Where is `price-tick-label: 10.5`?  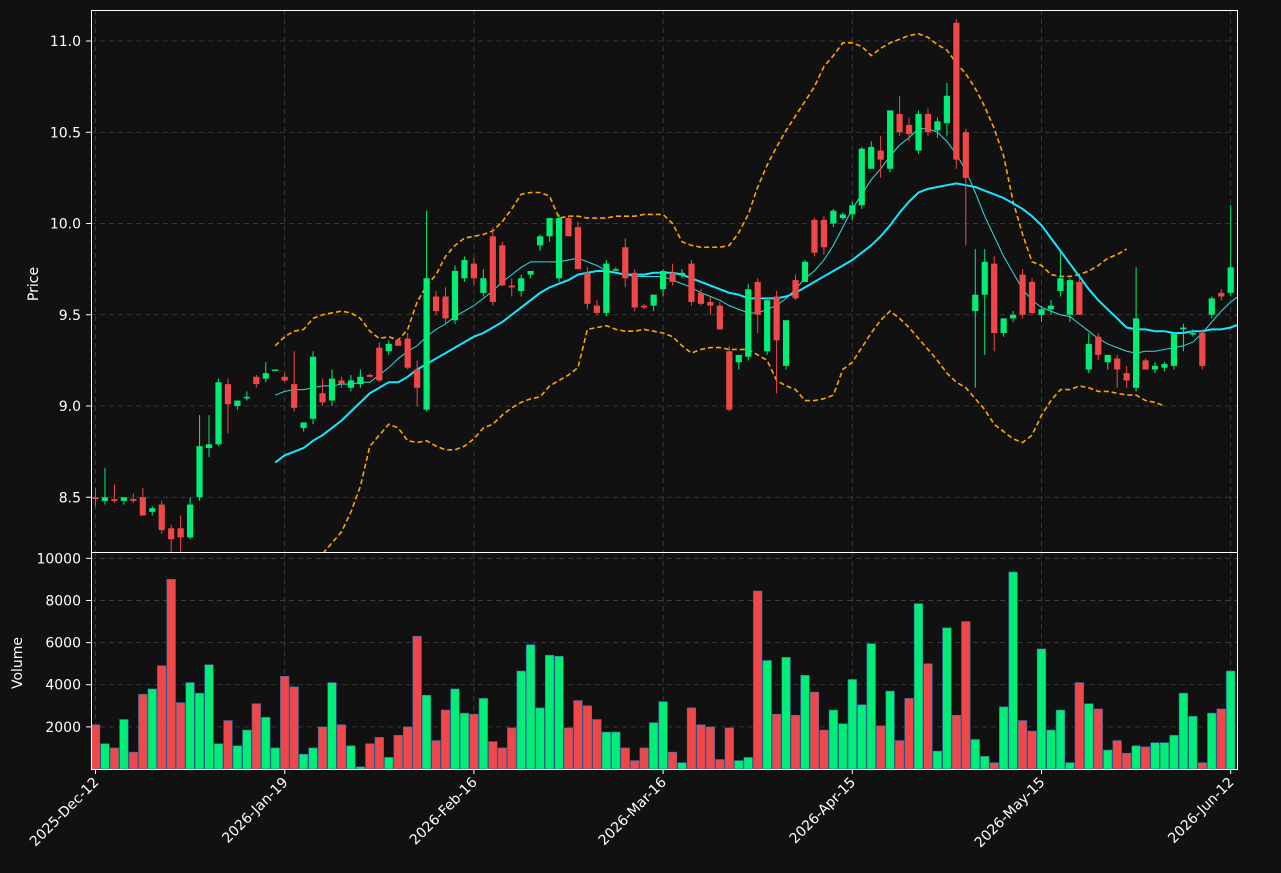 price-tick-label: 10.5 is located at coordinates (65, 133).